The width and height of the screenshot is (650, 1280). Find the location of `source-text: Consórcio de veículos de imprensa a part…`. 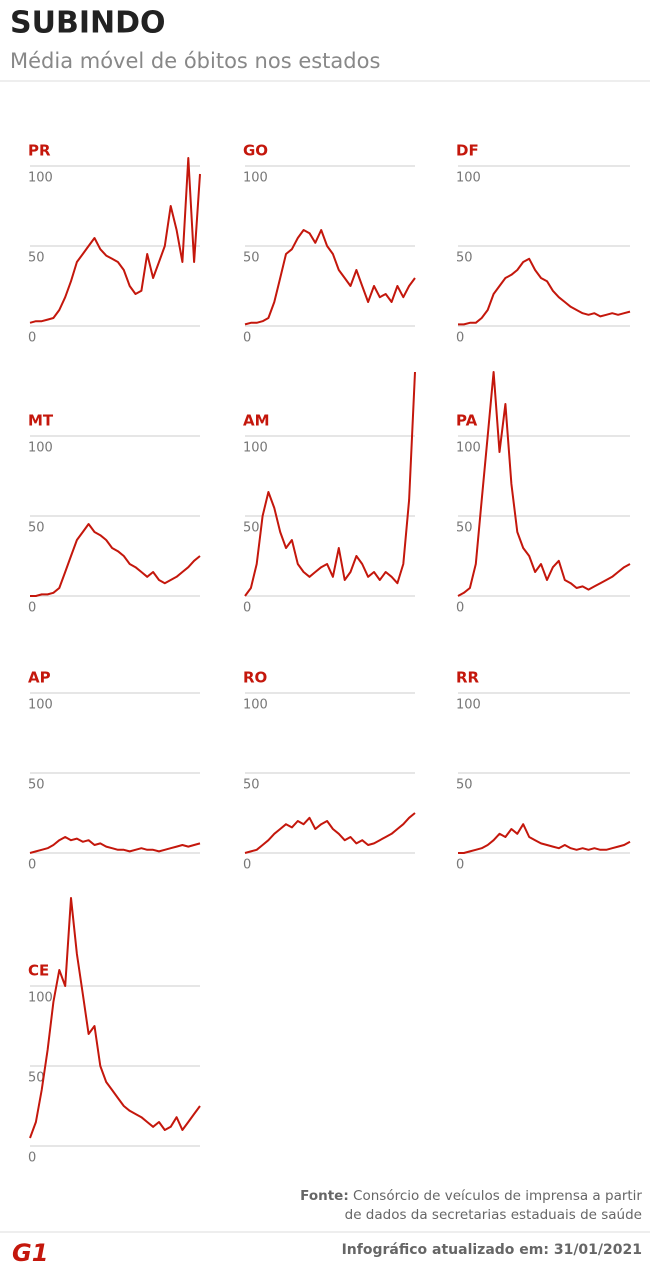

source-text: Consórcio de veículos de imprensa a part… is located at coordinates (497, 1196).